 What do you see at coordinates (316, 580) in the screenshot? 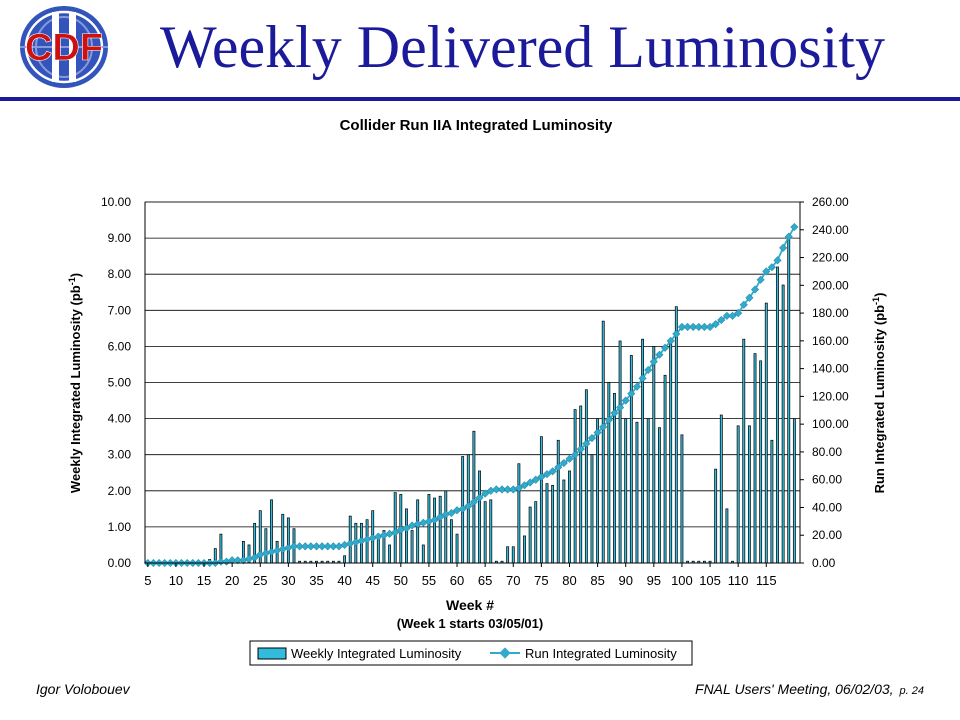
I see `x-tick-label: 35` at bounding box center [316, 580].